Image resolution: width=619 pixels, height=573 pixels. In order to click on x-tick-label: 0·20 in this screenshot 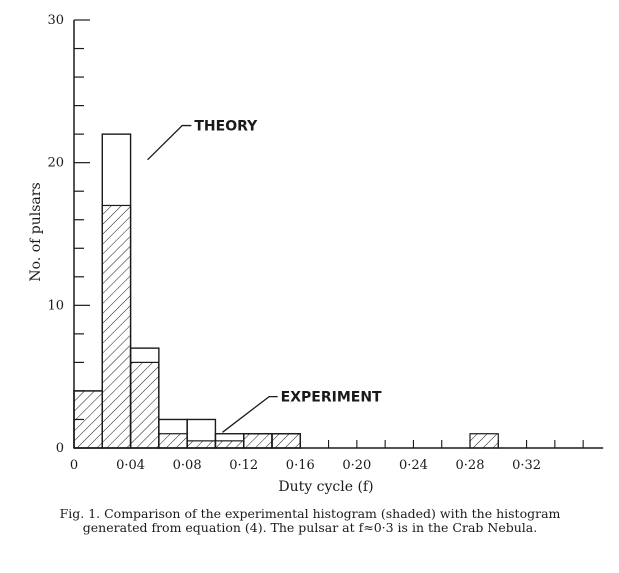, I will do `click(356, 465)`.